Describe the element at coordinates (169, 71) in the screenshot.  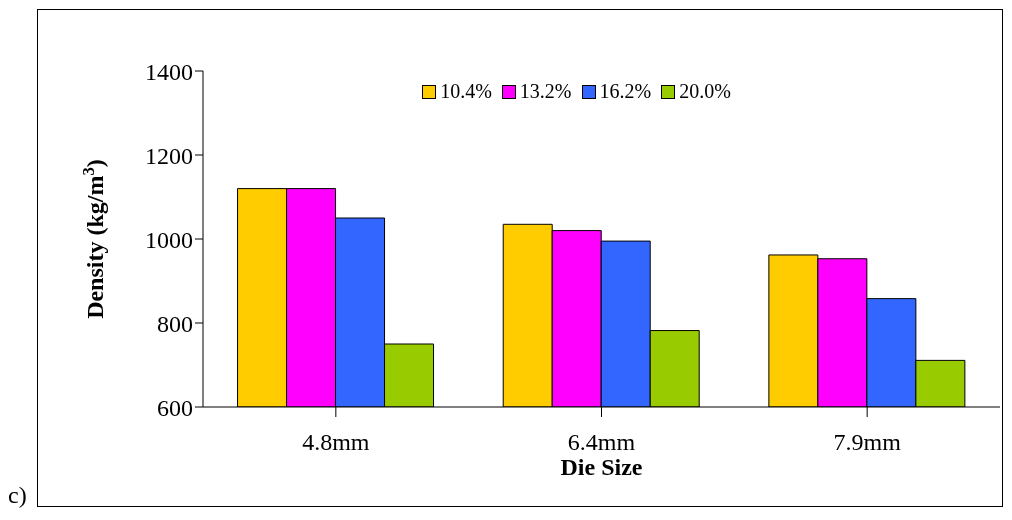
I see `y-tick-label: 1400` at that location.